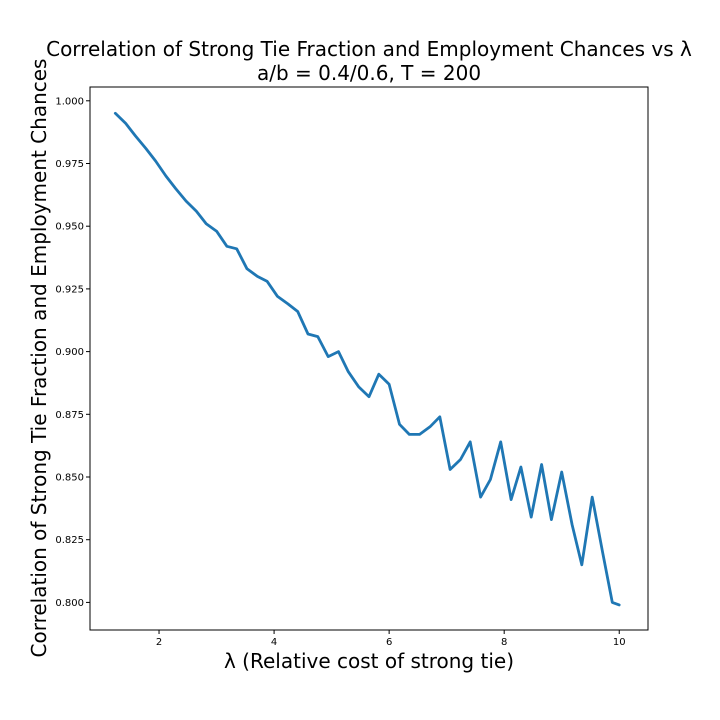 The height and width of the screenshot is (720, 720). Describe the element at coordinates (69, 164) in the screenshot. I see `y-tick-label: 0.975` at that location.